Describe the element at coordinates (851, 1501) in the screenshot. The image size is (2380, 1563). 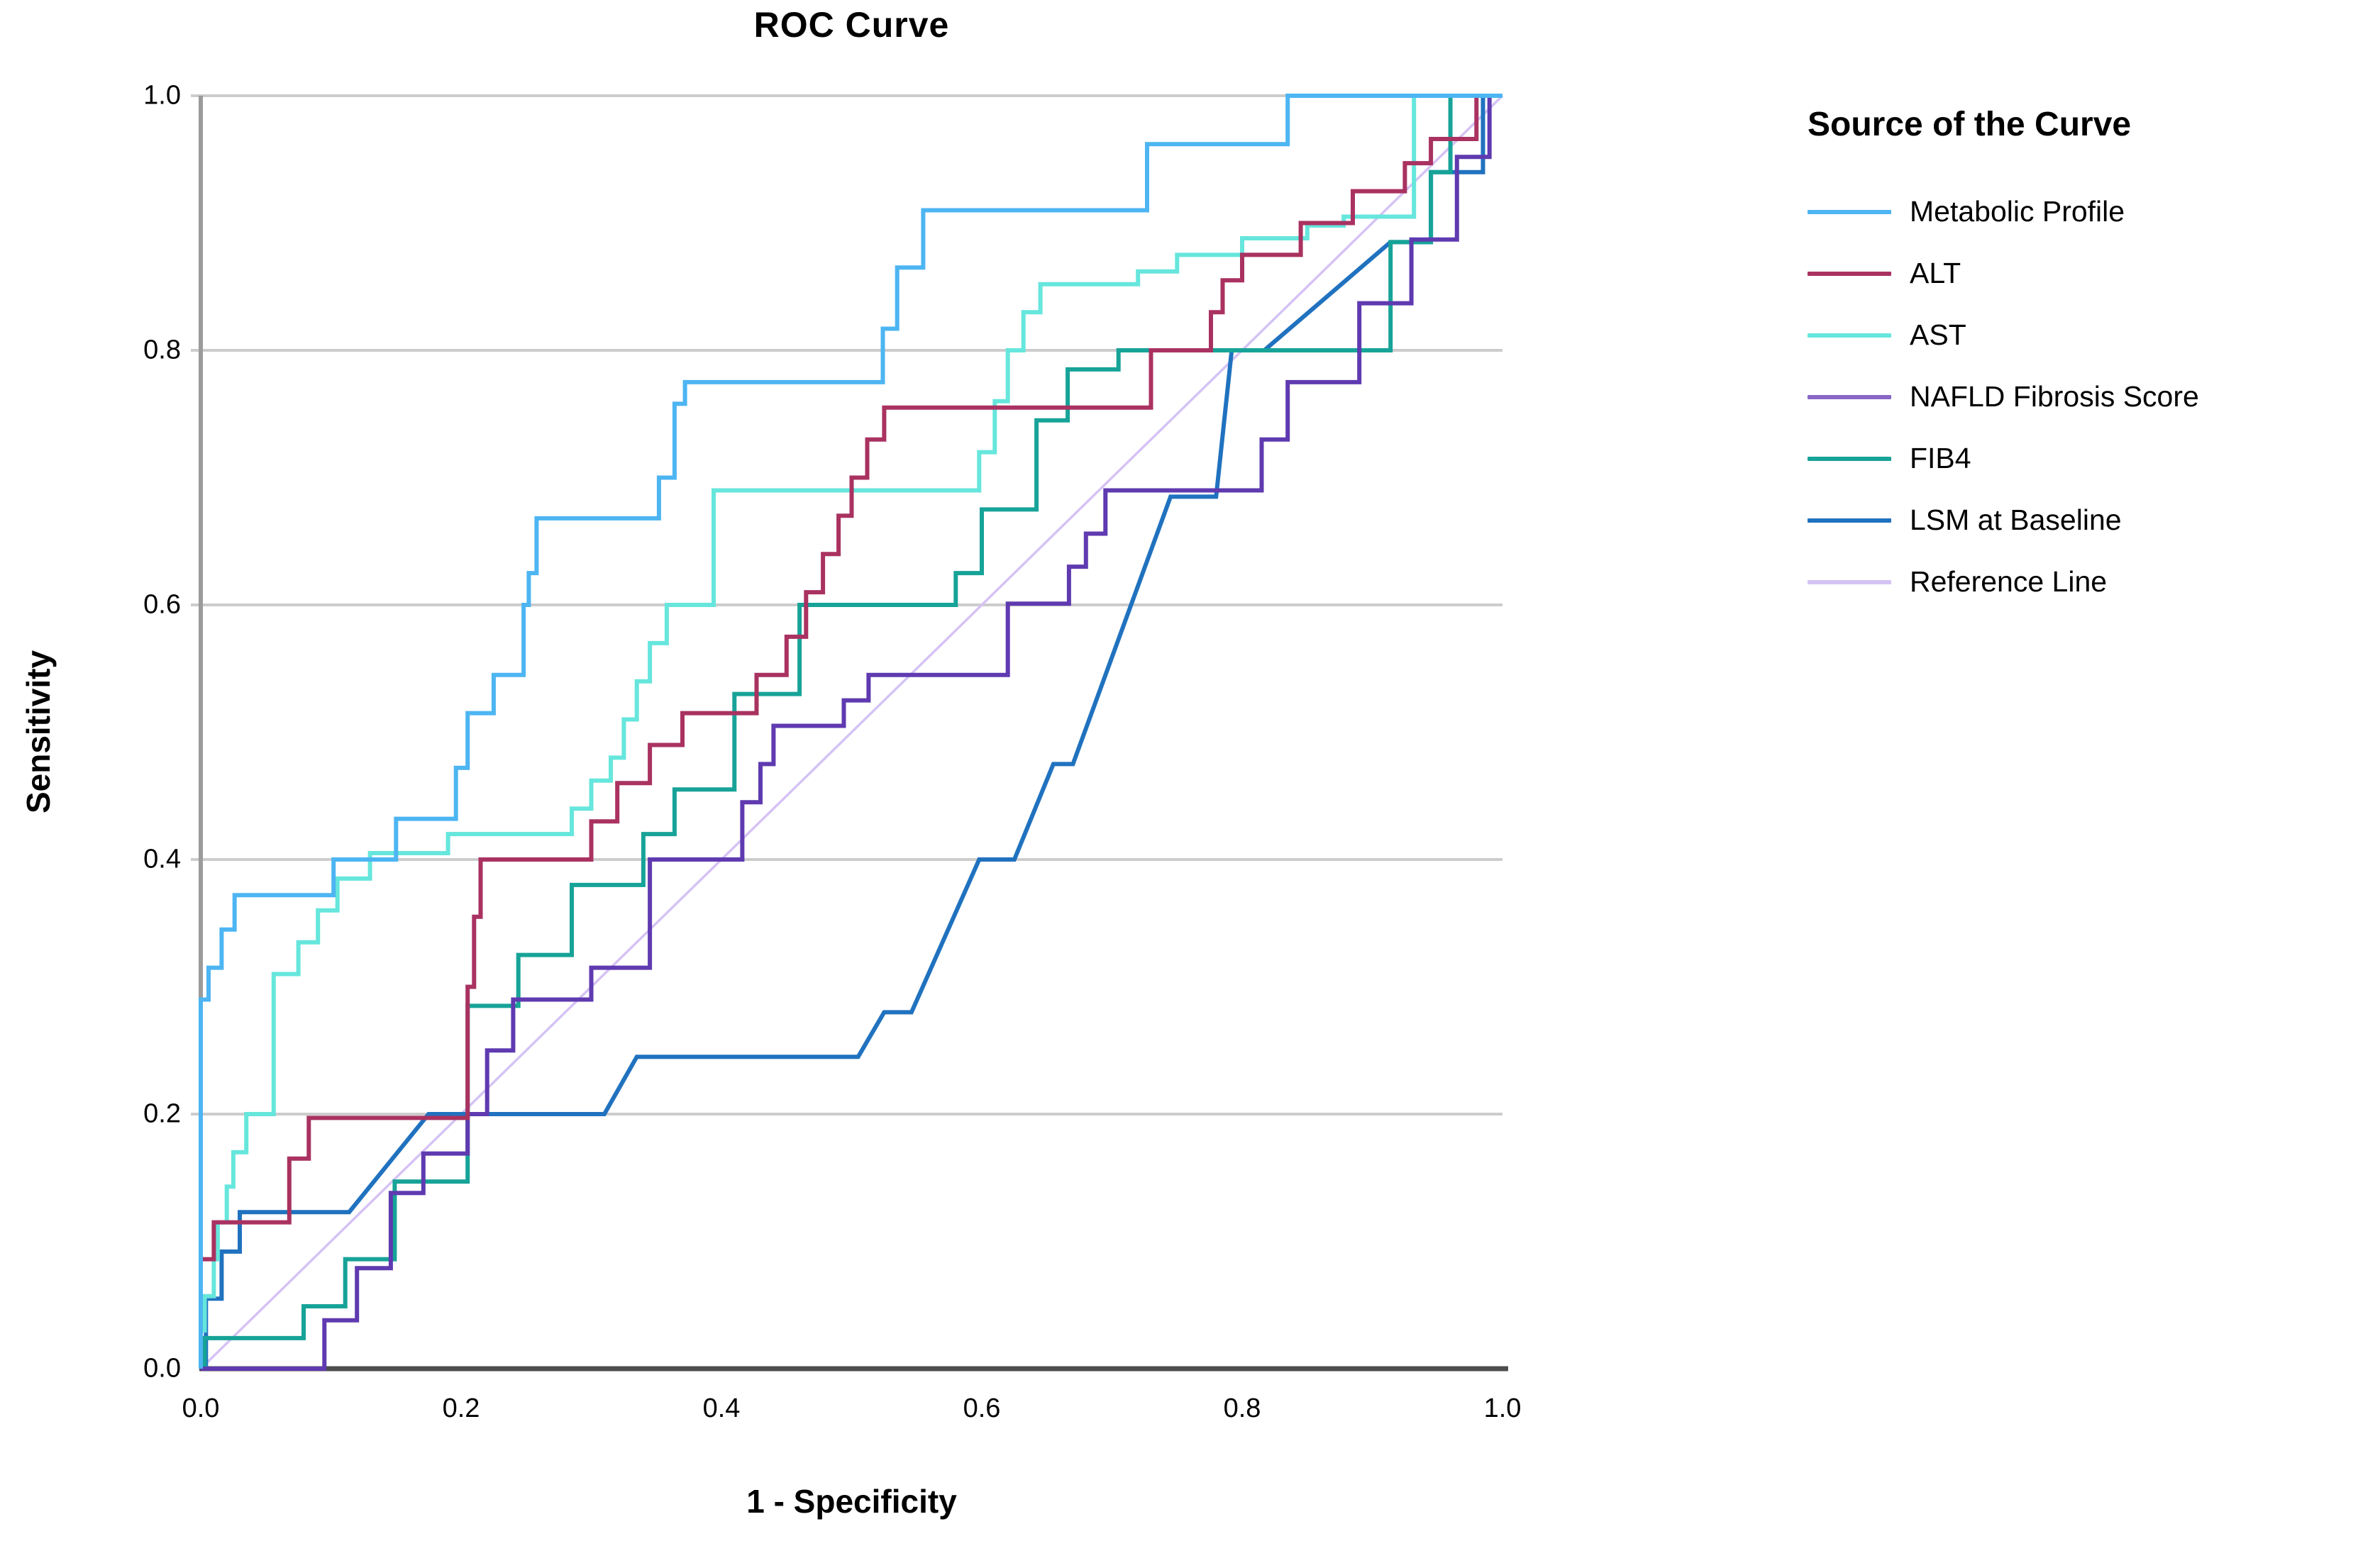
I see `x-axis-title: 1 - Specificity` at that location.